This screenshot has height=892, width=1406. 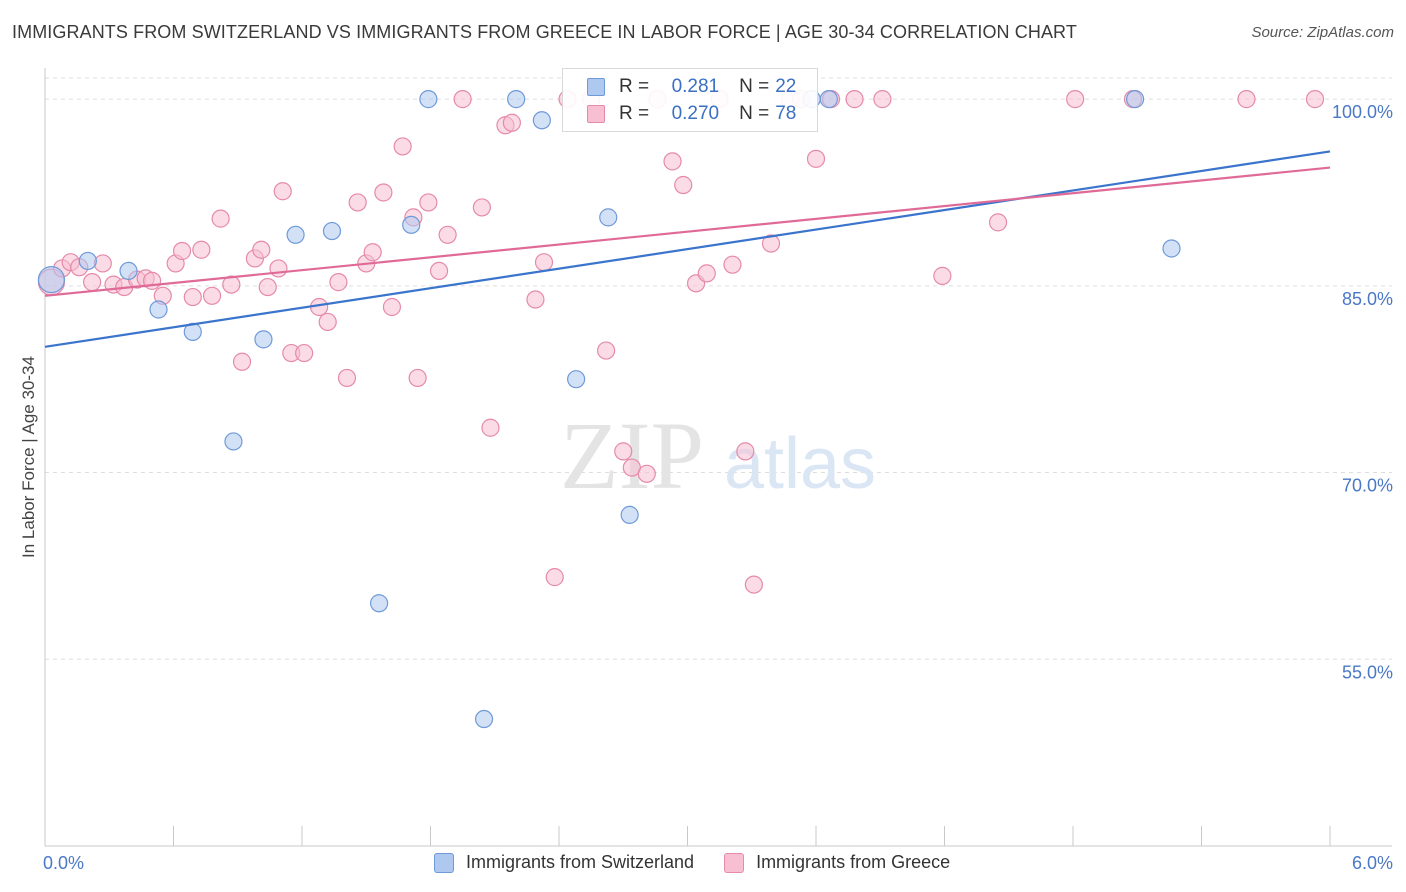 I want to click on legend-r-value: 0.270, so click(x=695, y=113).